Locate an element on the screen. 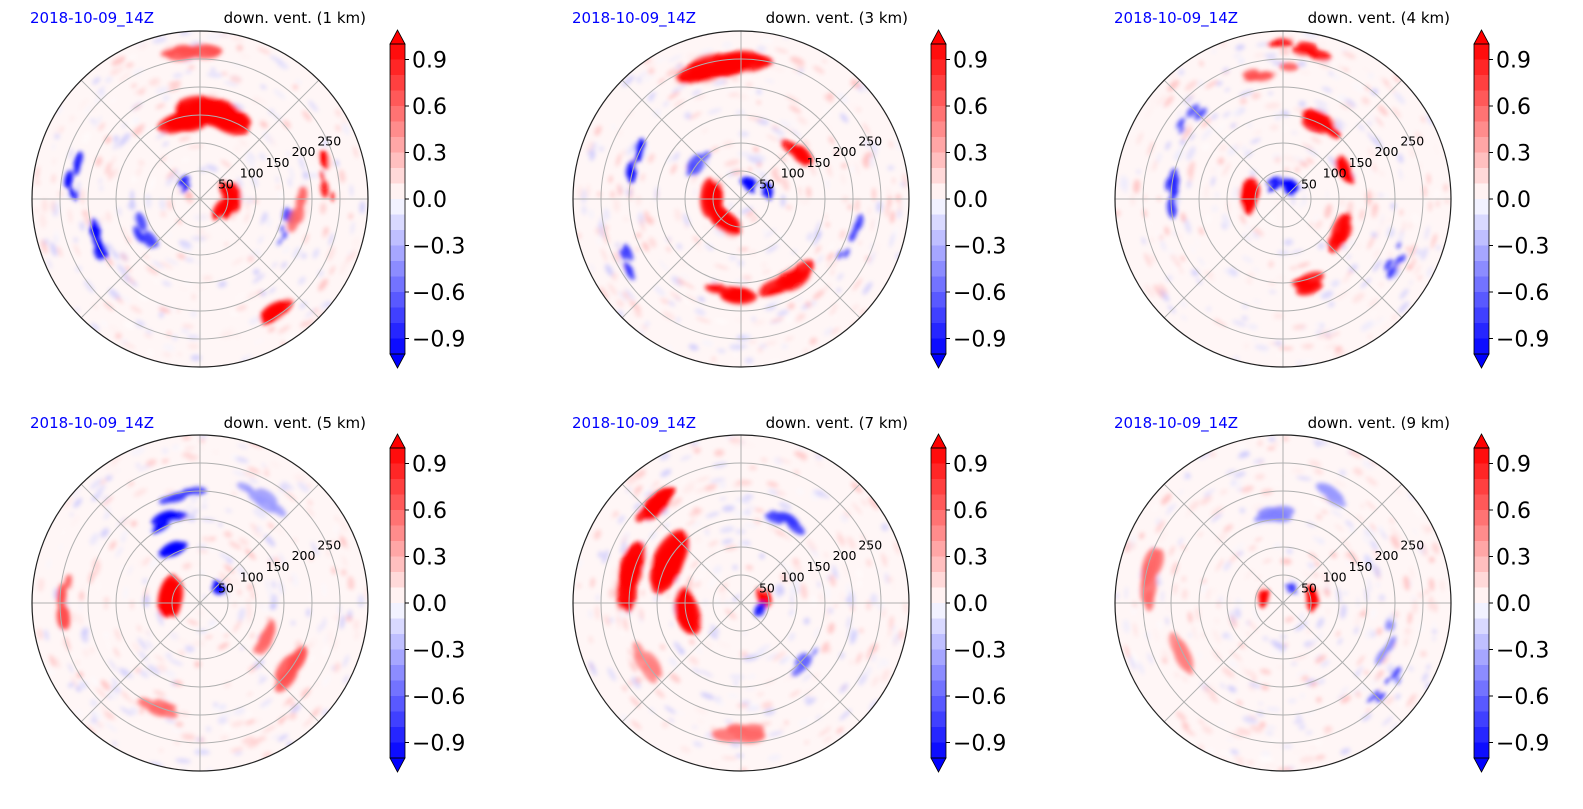 Image resolution: width=1583 pixels, height=809 pixels. panel-date-label: 2018-10-09_14Z is located at coordinates (634, 423).